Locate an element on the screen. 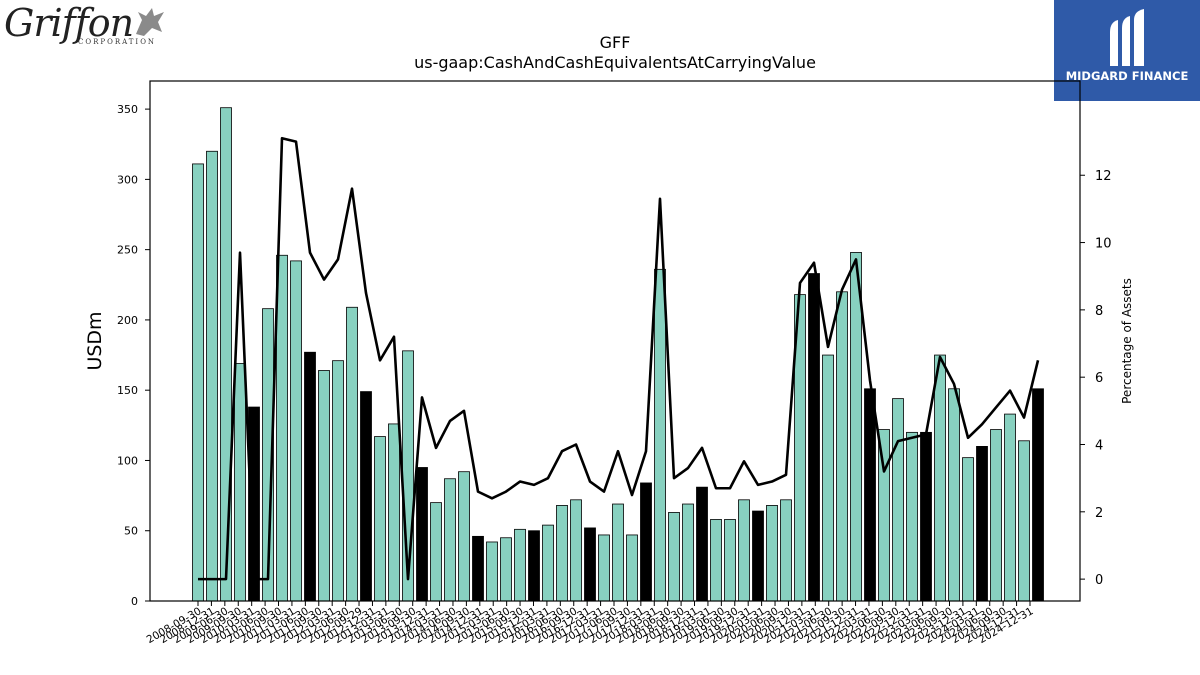 Image resolution: width=1200 pixels, height=675 pixels. y2-tick-label: 10 is located at coordinates (1103, 244).